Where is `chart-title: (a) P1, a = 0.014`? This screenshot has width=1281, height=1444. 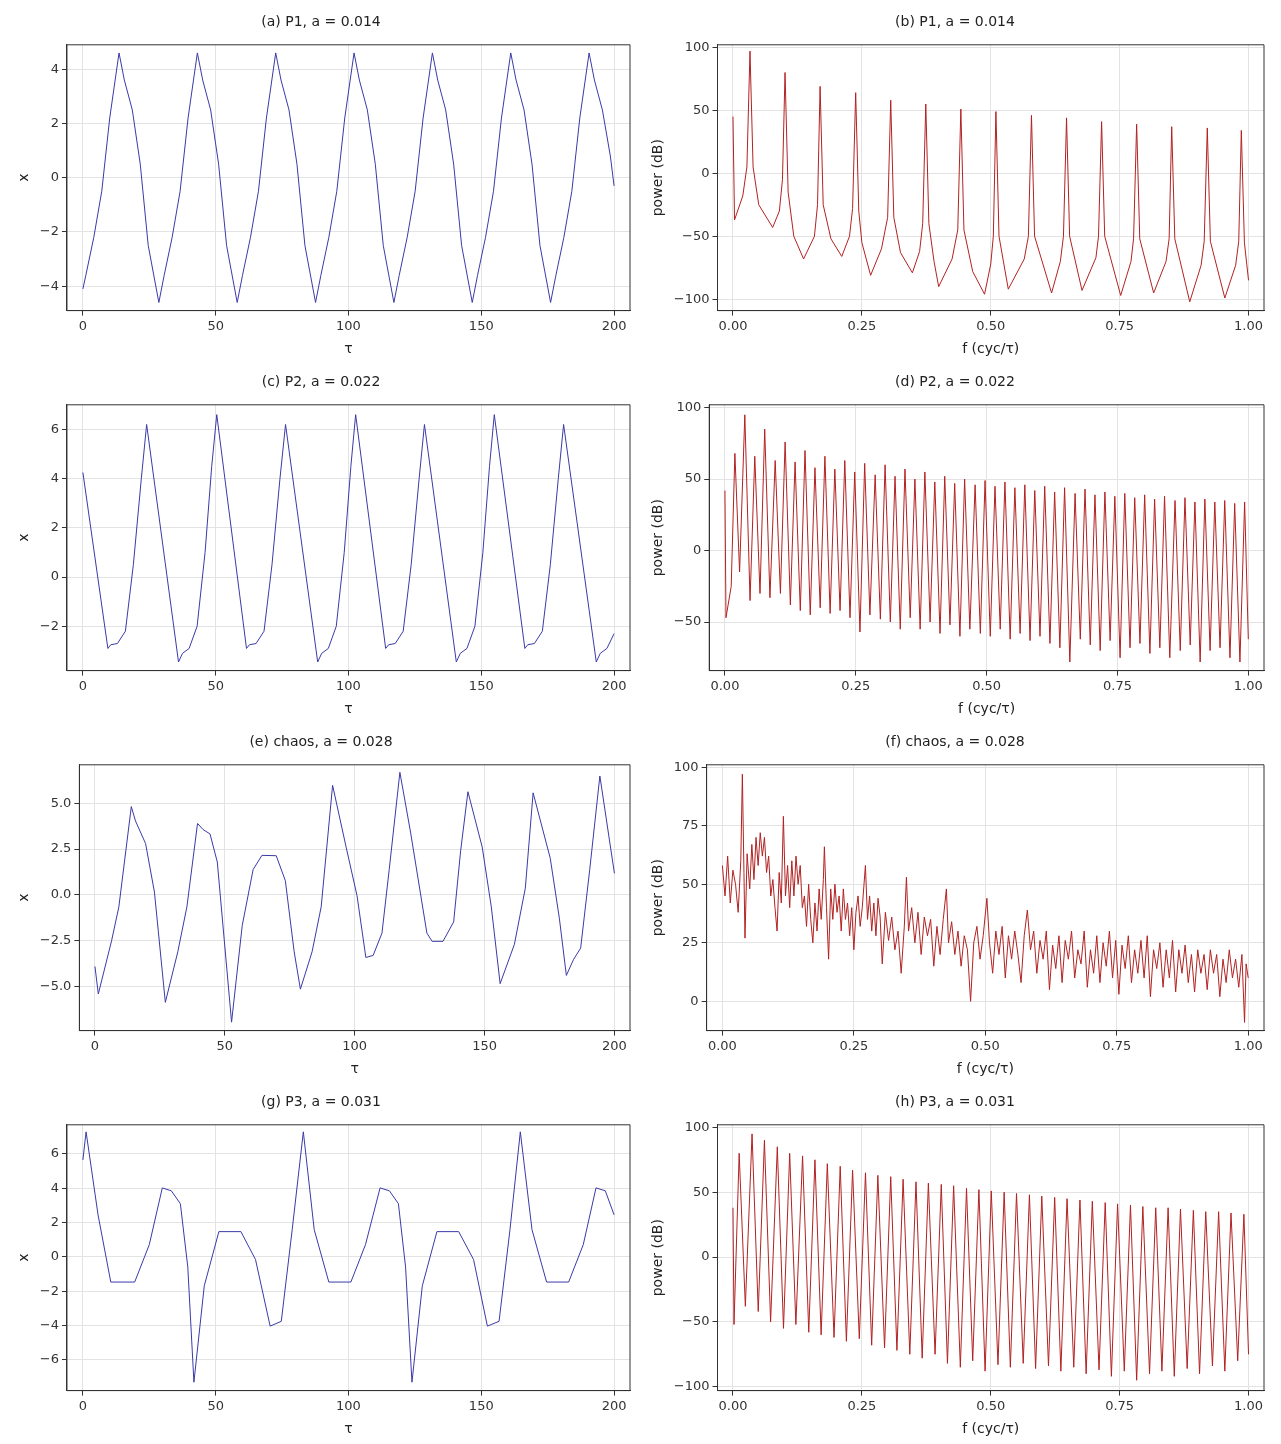
chart-title: (a) P1, a = 0.014 is located at coordinates (321, 21).